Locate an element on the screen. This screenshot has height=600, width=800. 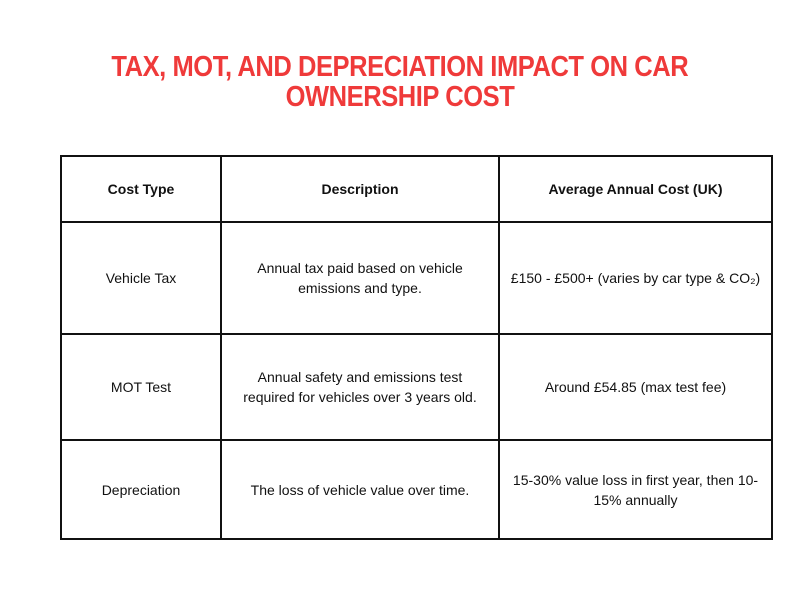
cell-cost-type: Depreciation is located at coordinates (141, 489).